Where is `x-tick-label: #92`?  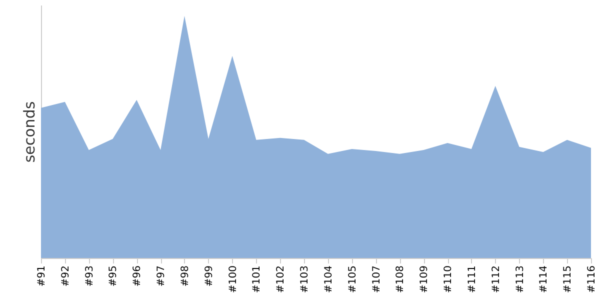 x-tick-label: #92 is located at coordinates (66, 276).